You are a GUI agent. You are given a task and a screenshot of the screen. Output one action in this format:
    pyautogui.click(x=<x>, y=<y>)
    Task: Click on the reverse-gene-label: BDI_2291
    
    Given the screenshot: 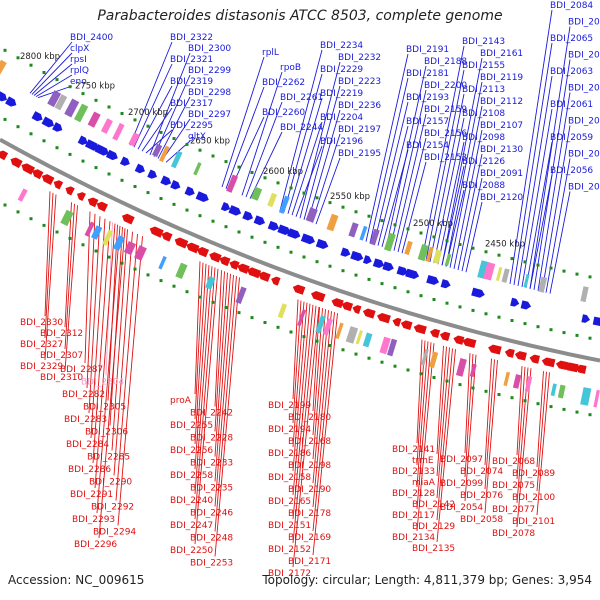 What is the action you would take?
    pyautogui.click(x=91, y=495)
    